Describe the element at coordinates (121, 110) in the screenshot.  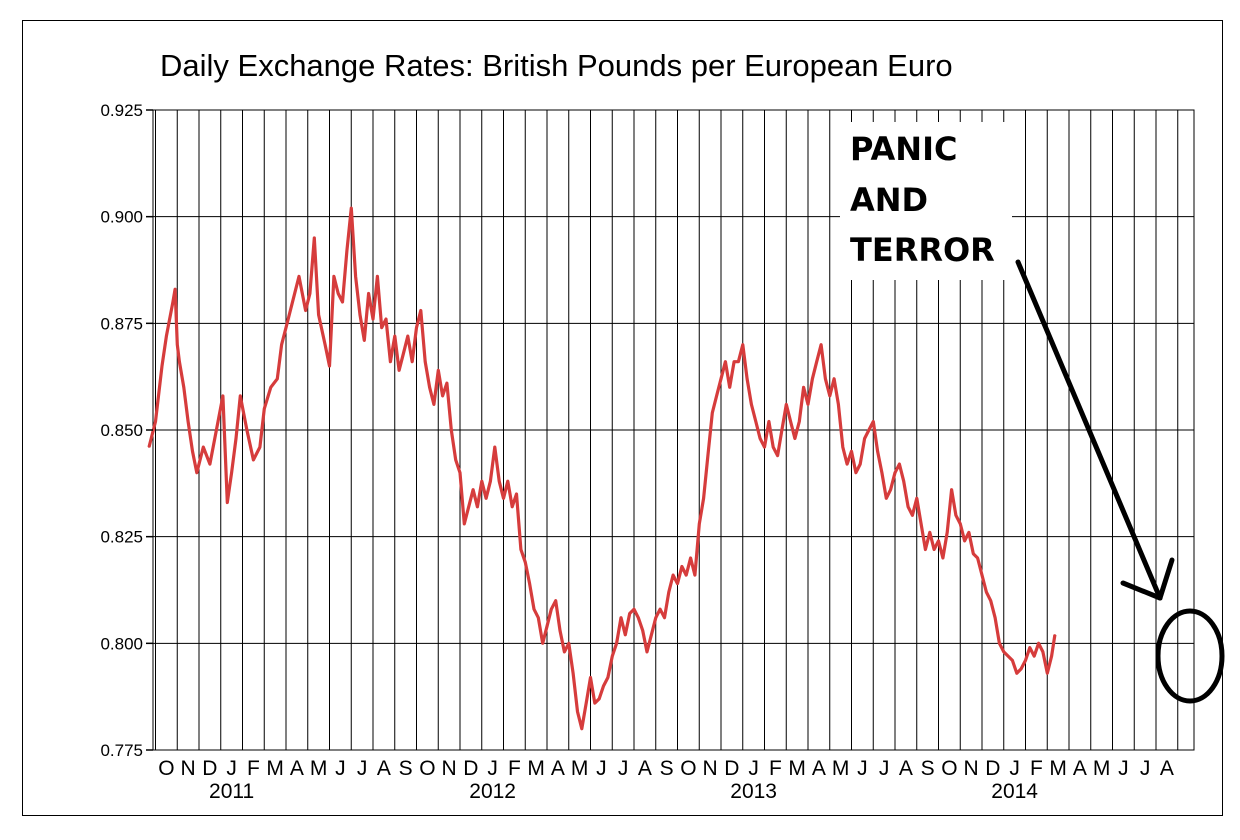
I see `y-tick-label: 0.925` at that location.